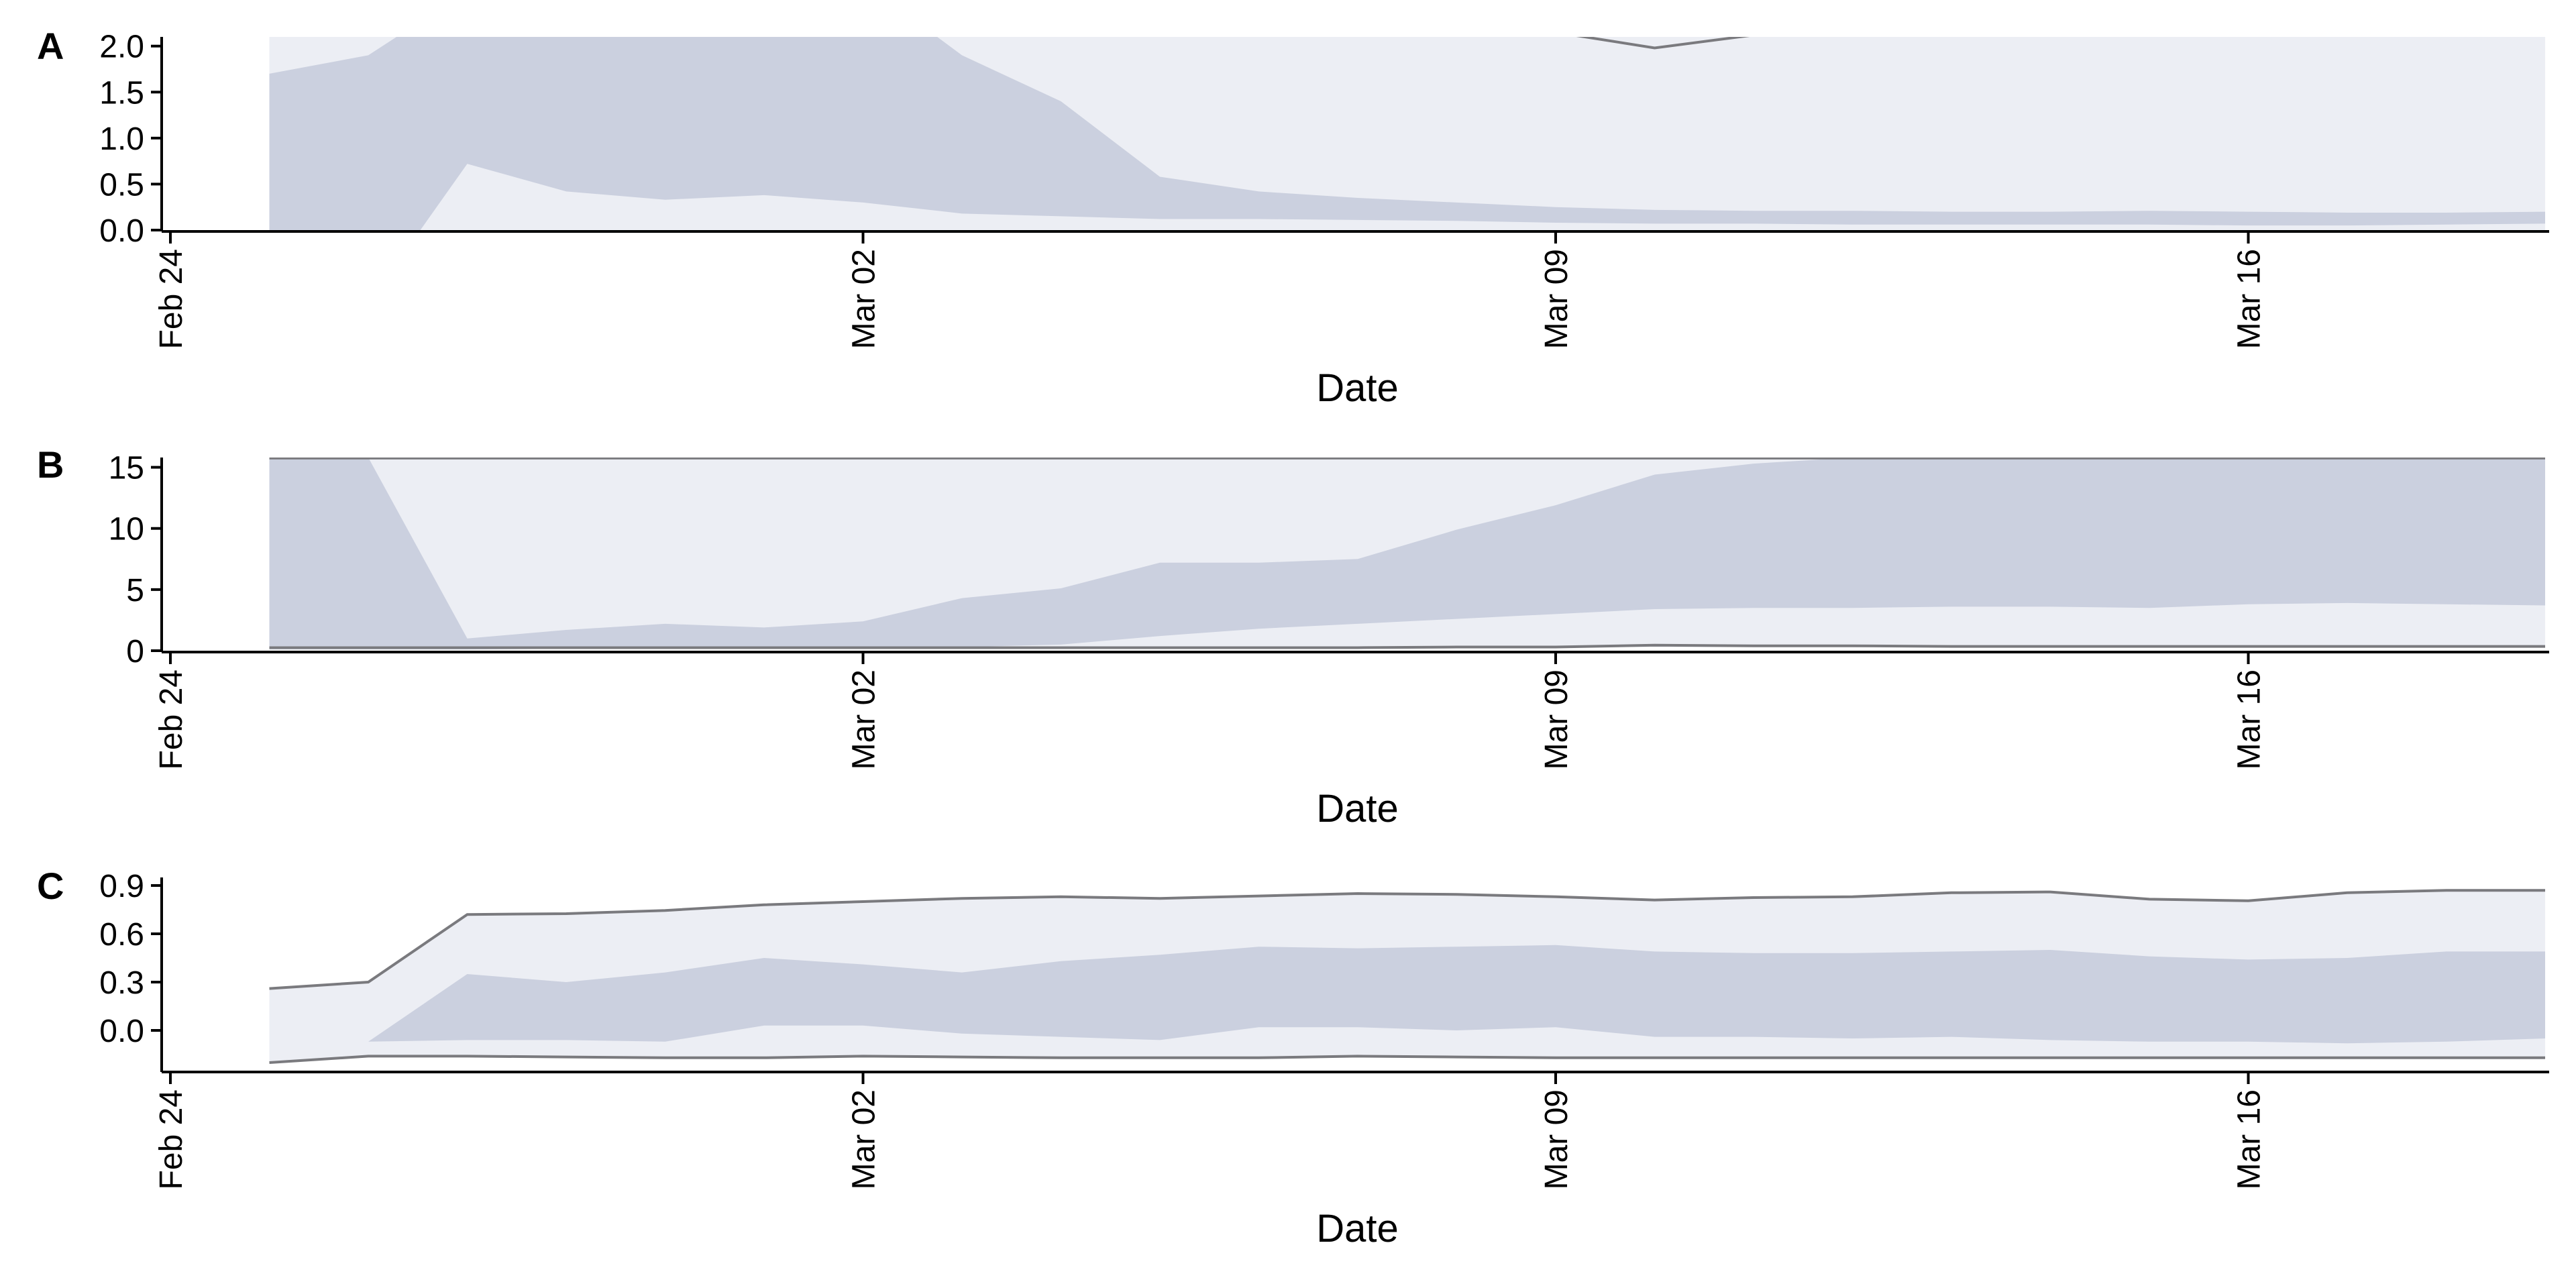 The height and width of the screenshot is (1288, 2576). Describe the element at coordinates (121, 983) in the screenshot. I see `y-tick-label: 0.3` at that location.